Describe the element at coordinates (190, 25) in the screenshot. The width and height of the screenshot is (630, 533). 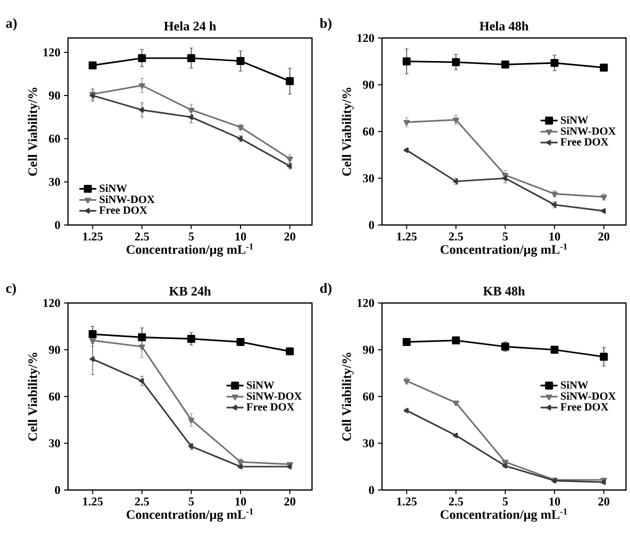
I see `chart-title: Hela 24 h` at that location.